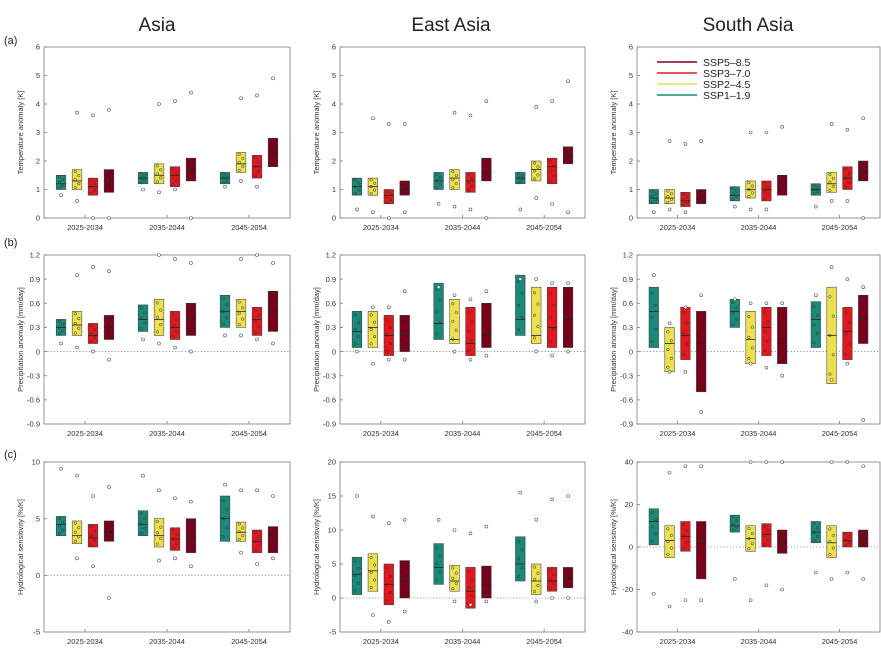 The width and height of the screenshot is (881, 650). I want to click on y-axis-label: Precipitation anomaly [mm/day], so click(613, 339).